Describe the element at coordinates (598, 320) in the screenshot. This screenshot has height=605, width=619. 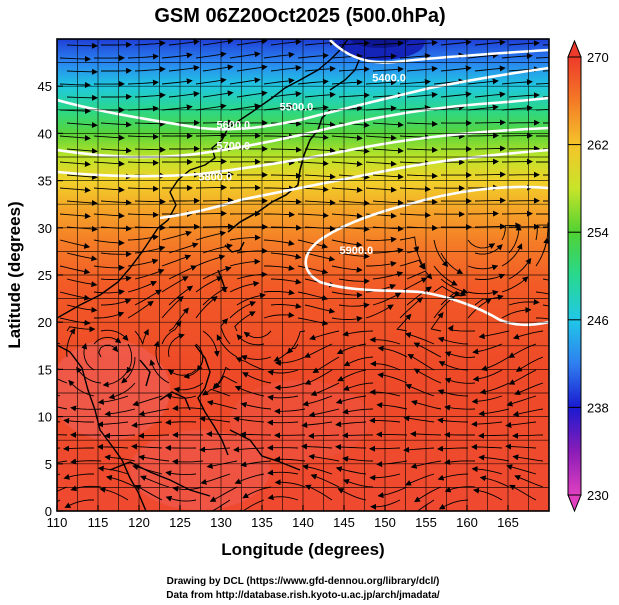
I see `colorbar-tick-label: 246` at that location.